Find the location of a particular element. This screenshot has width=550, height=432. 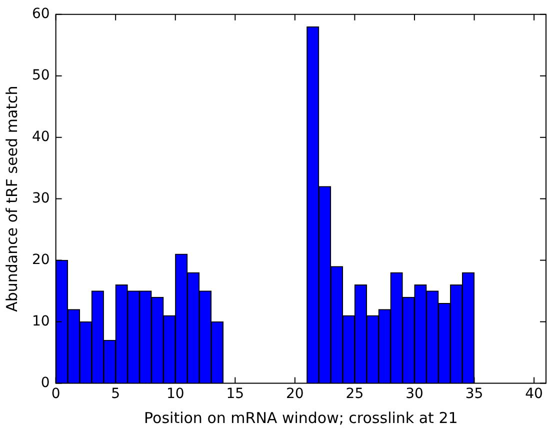

y-tick-label: 10 is located at coordinates (41, 321).